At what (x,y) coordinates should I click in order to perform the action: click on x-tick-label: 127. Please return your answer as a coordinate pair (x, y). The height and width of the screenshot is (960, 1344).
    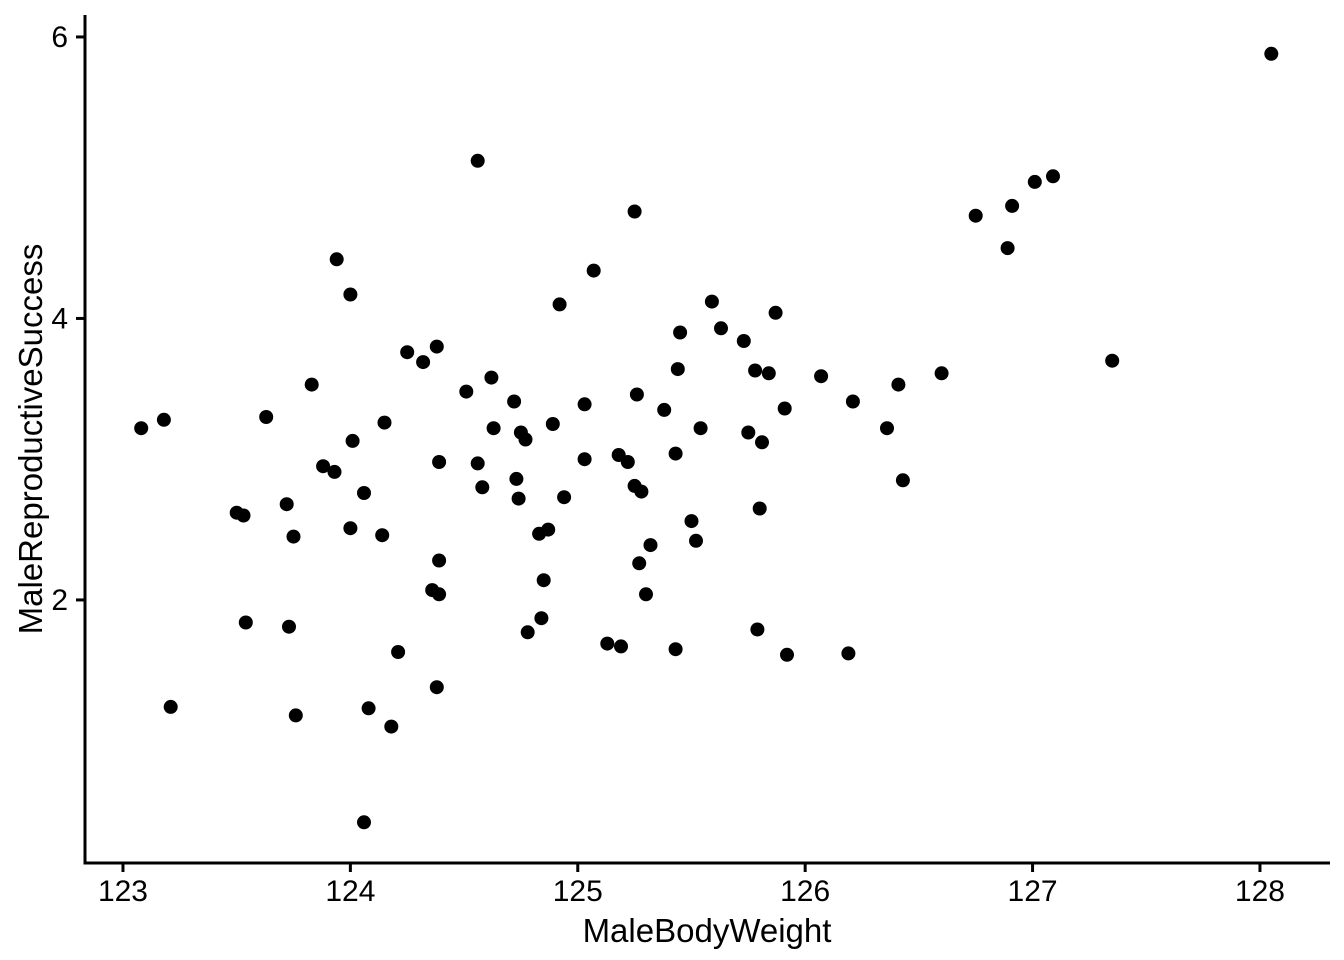
    Looking at the image, I should click on (1033, 891).